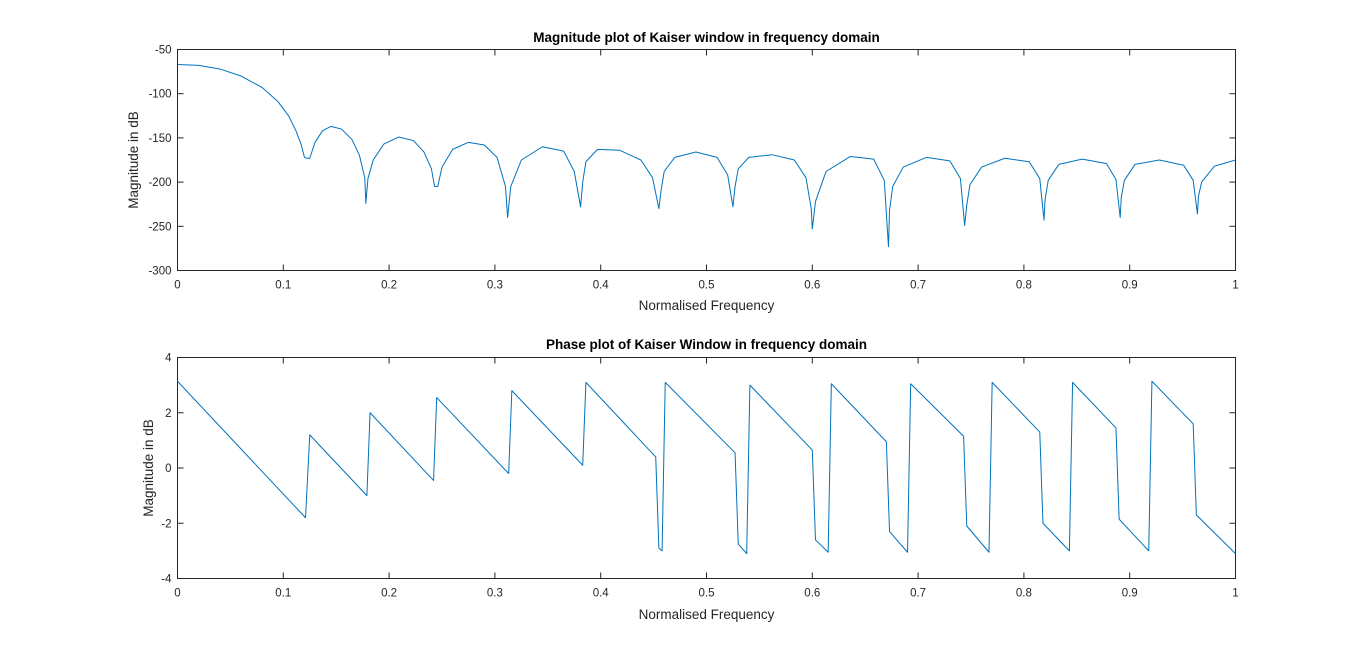 The height and width of the screenshot is (656, 1366). What do you see at coordinates (159, 139) in the screenshot?
I see `magnitude-ytick-label: -150` at bounding box center [159, 139].